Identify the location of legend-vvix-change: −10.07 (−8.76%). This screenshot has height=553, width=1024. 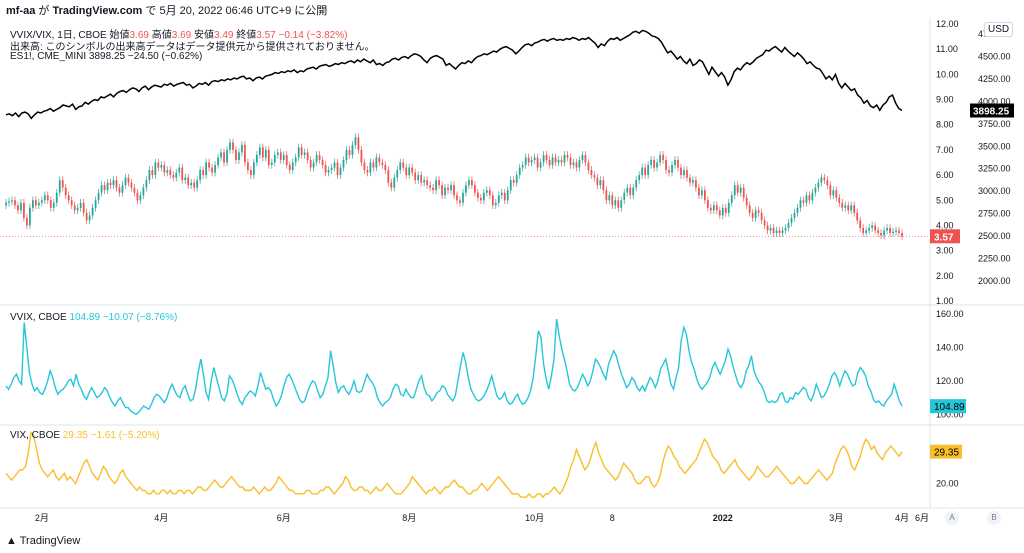
(140, 317).